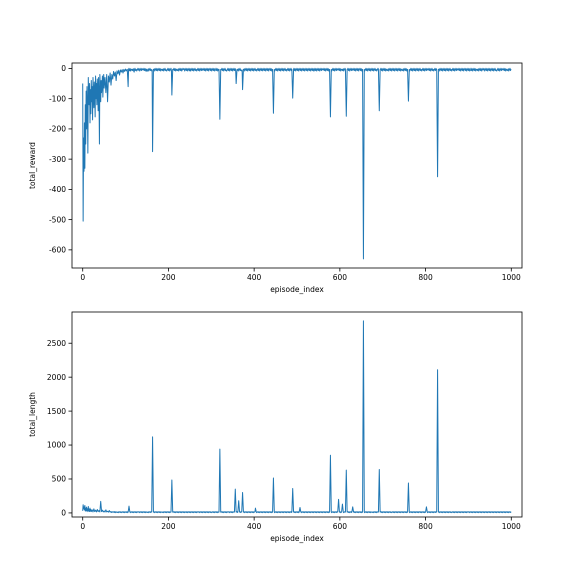 This screenshot has width=570, height=574. I want to click on y-tick-label: -400, so click(57, 189).